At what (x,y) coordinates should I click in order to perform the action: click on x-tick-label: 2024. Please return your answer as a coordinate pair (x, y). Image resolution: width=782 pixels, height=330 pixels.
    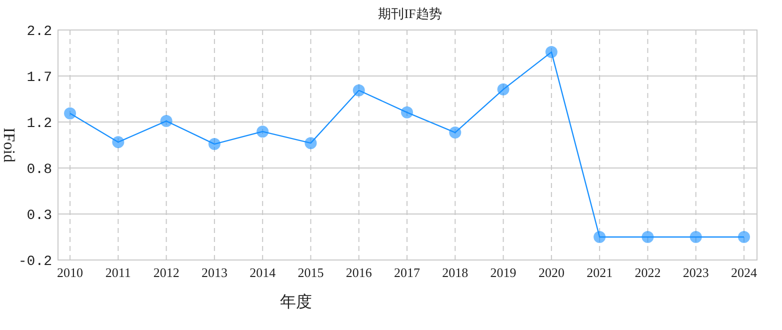
    Looking at the image, I should click on (744, 272).